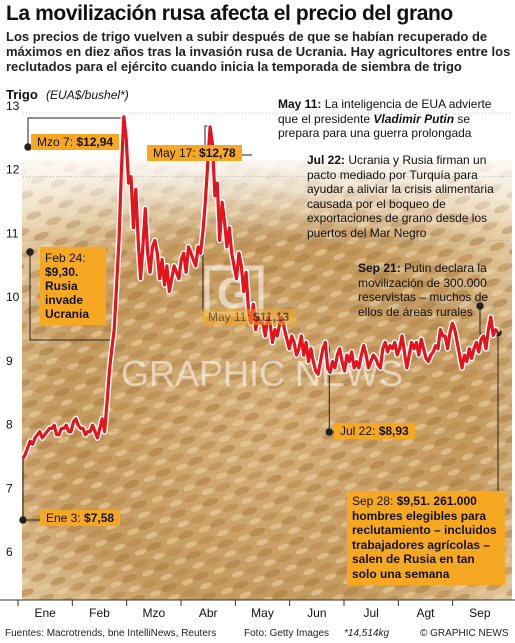 This screenshot has height=643, width=515. Describe the element at coordinates (370, 613) in the screenshot. I see `x-tick-label: Jul` at that location.